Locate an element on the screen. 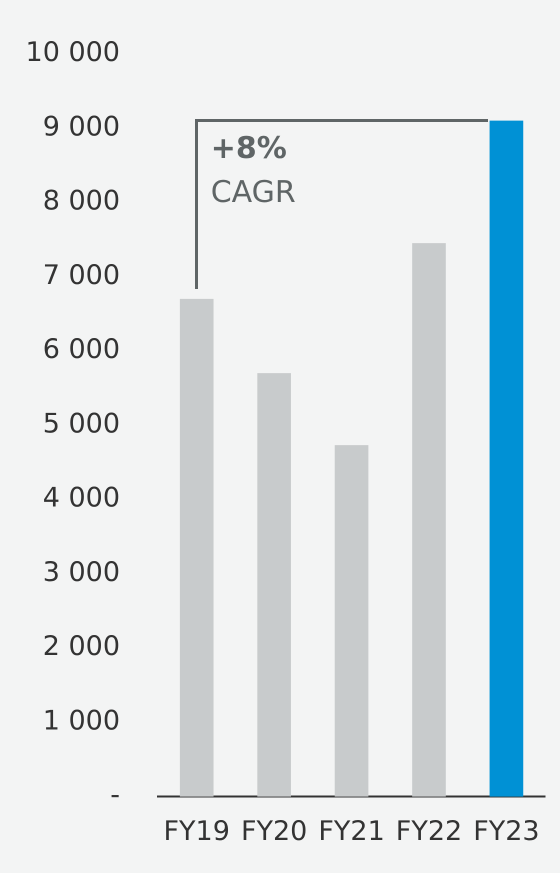 Image resolution: width=560 pixels, height=873 pixels. y-tick-label: 1 000 is located at coordinates (81, 720).